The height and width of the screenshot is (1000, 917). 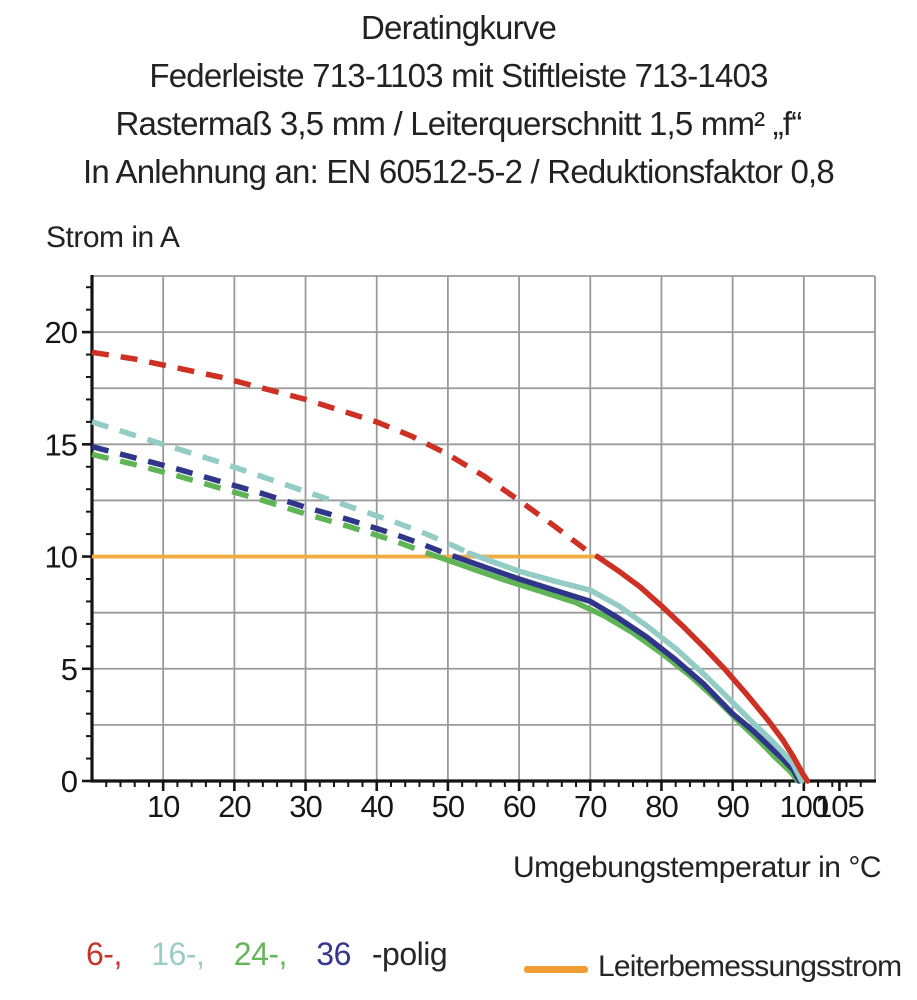 What do you see at coordinates (61, 332) in the screenshot?
I see `y-tick-label: 20` at bounding box center [61, 332].